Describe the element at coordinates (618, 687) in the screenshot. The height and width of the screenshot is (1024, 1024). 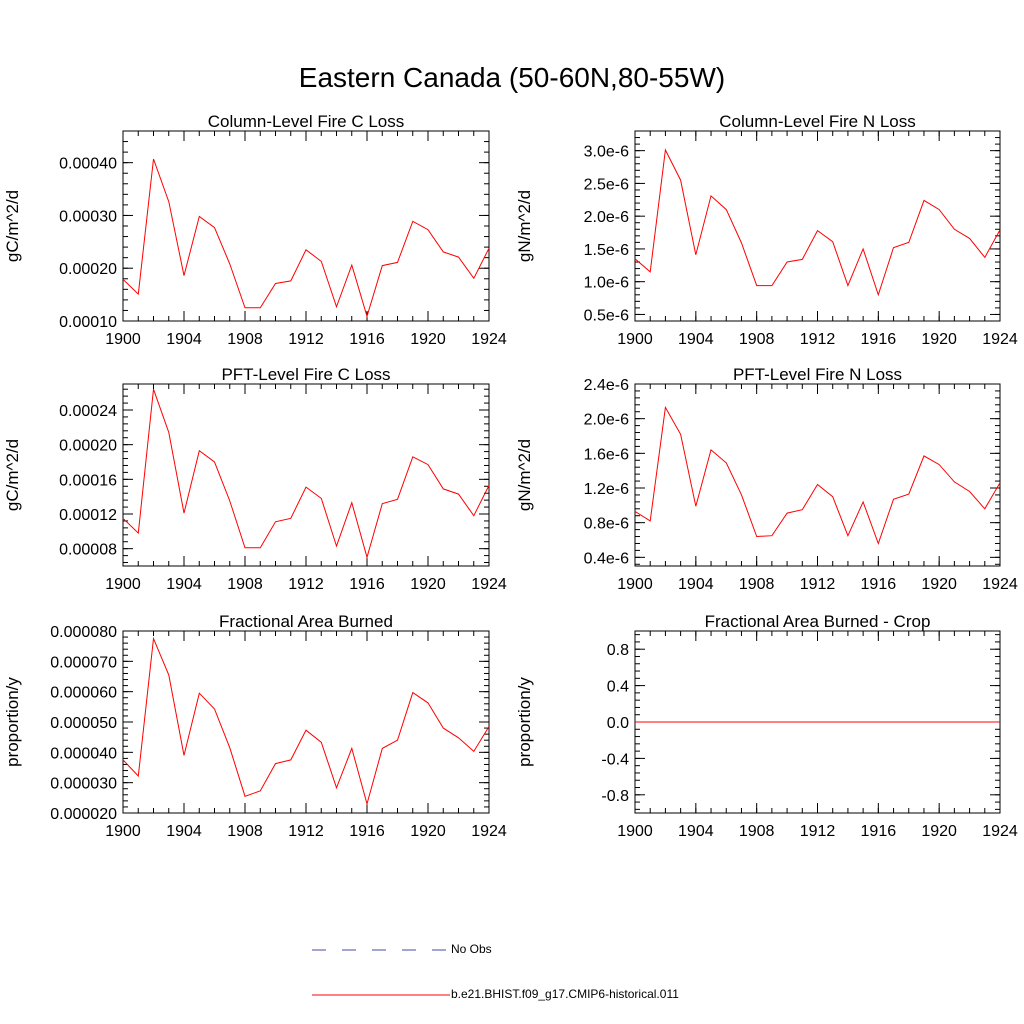
I see `y-tick-label: 0.4` at that location.